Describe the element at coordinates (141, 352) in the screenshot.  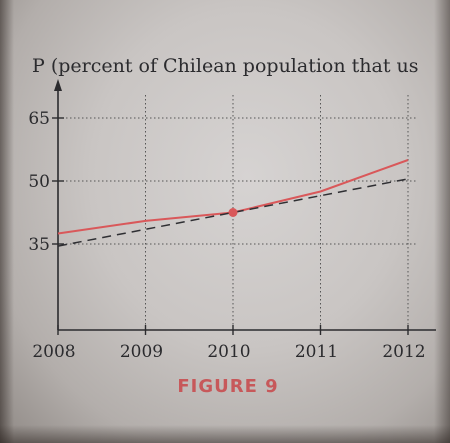
I see `x-tick-label: 2009` at that location.